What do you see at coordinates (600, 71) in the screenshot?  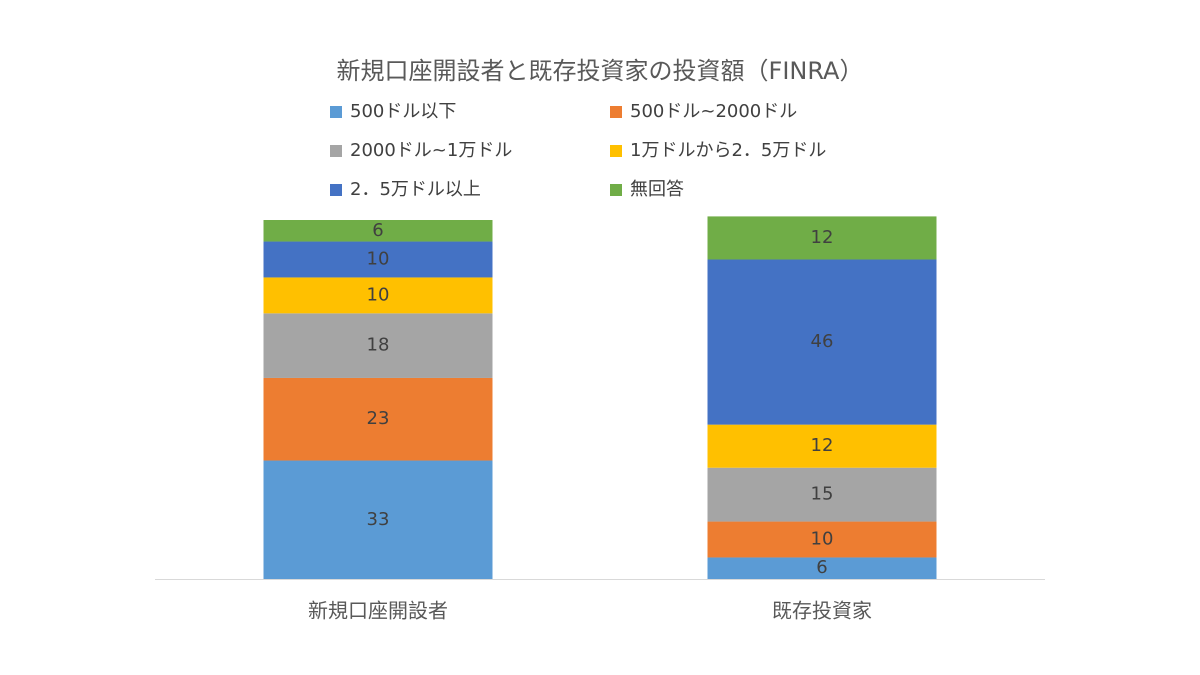 I see `chart-title: 新規口座開設者と既存投資家の投資額（FINRA）` at bounding box center [600, 71].